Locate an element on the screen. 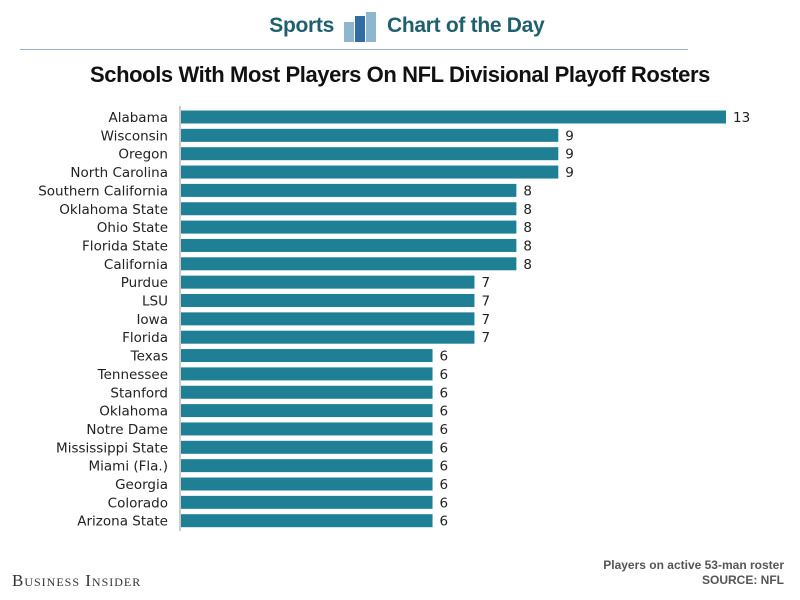  category-label: Ohio State is located at coordinates (132, 228).